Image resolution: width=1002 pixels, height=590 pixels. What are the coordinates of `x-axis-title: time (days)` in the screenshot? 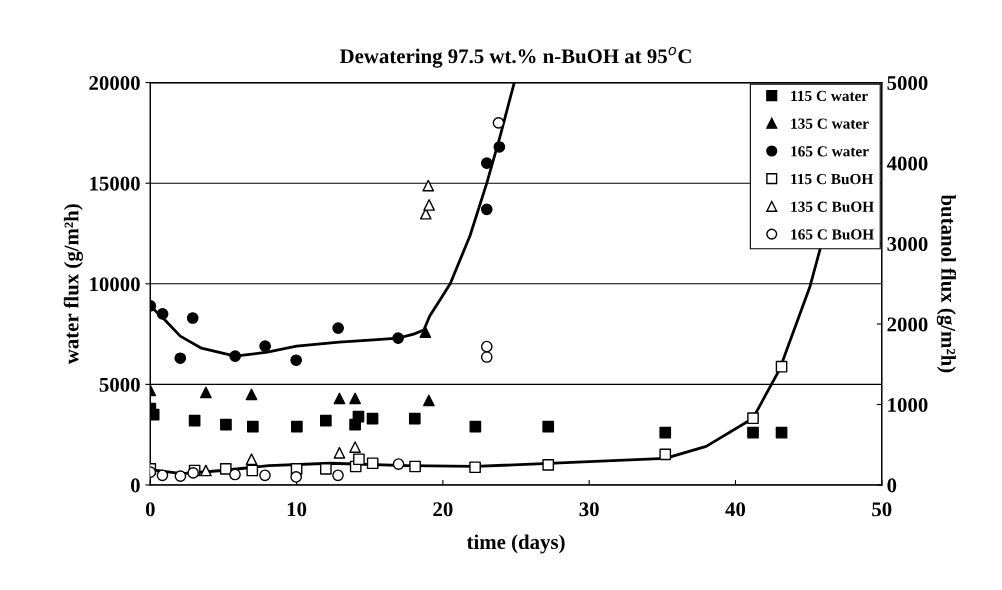 It's located at (515, 544).